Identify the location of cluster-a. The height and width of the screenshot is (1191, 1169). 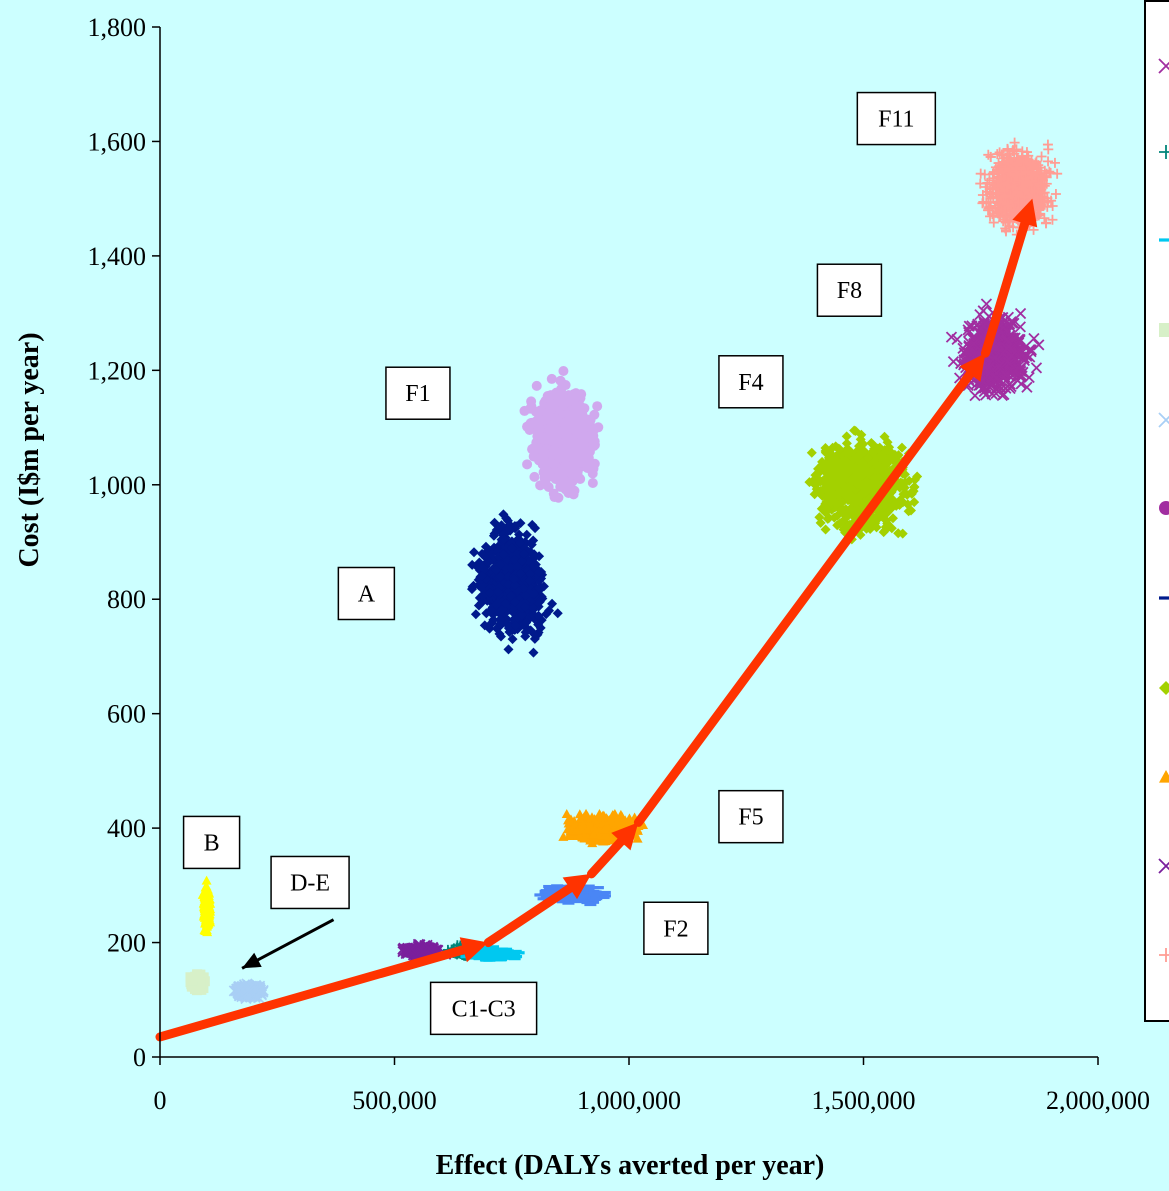
(514, 583).